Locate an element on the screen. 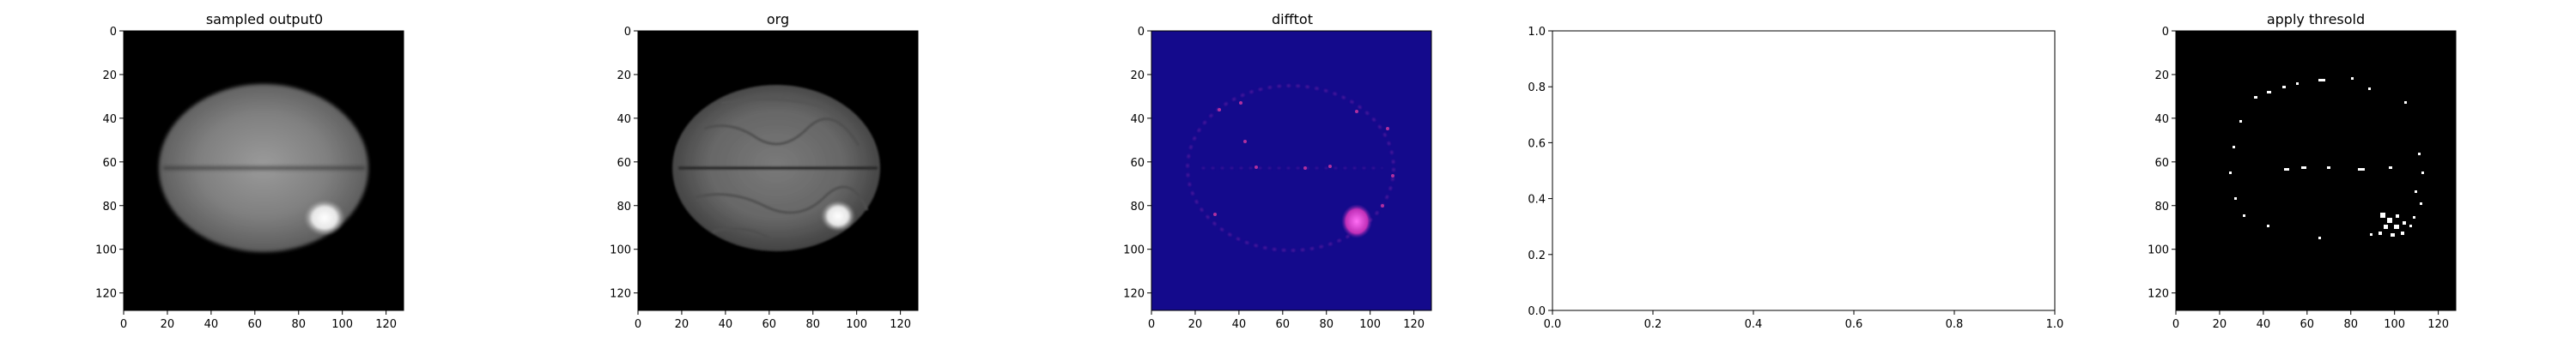 The height and width of the screenshot is (343, 2576). y-tick-label: 0.4 is located at coordinates (1537, 200).